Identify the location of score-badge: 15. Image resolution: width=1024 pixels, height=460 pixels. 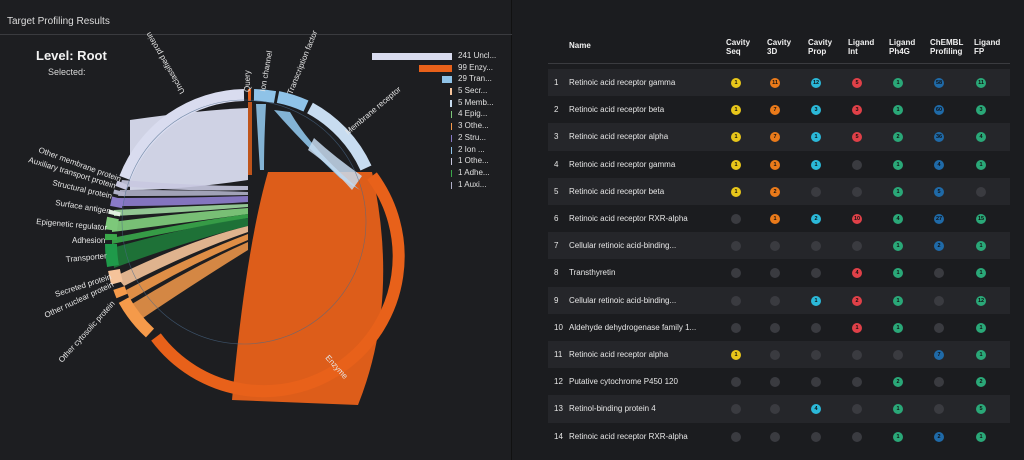
(981, 219).